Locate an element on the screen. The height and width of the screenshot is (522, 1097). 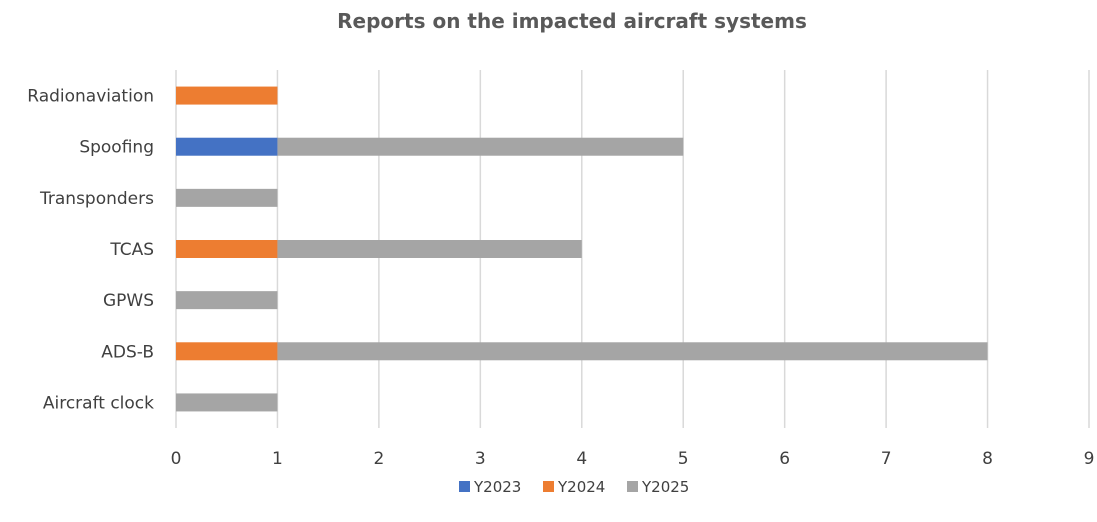
x-tick-label: 0 is located at coordinates (176, 459).